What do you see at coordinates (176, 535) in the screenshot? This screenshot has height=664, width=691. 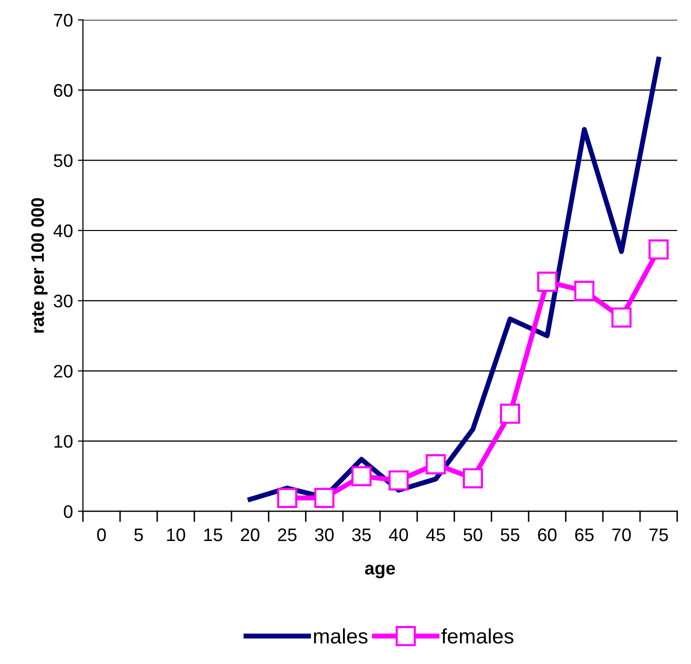 I see `x-tick-label: 10` at bounding box center [176, 535].